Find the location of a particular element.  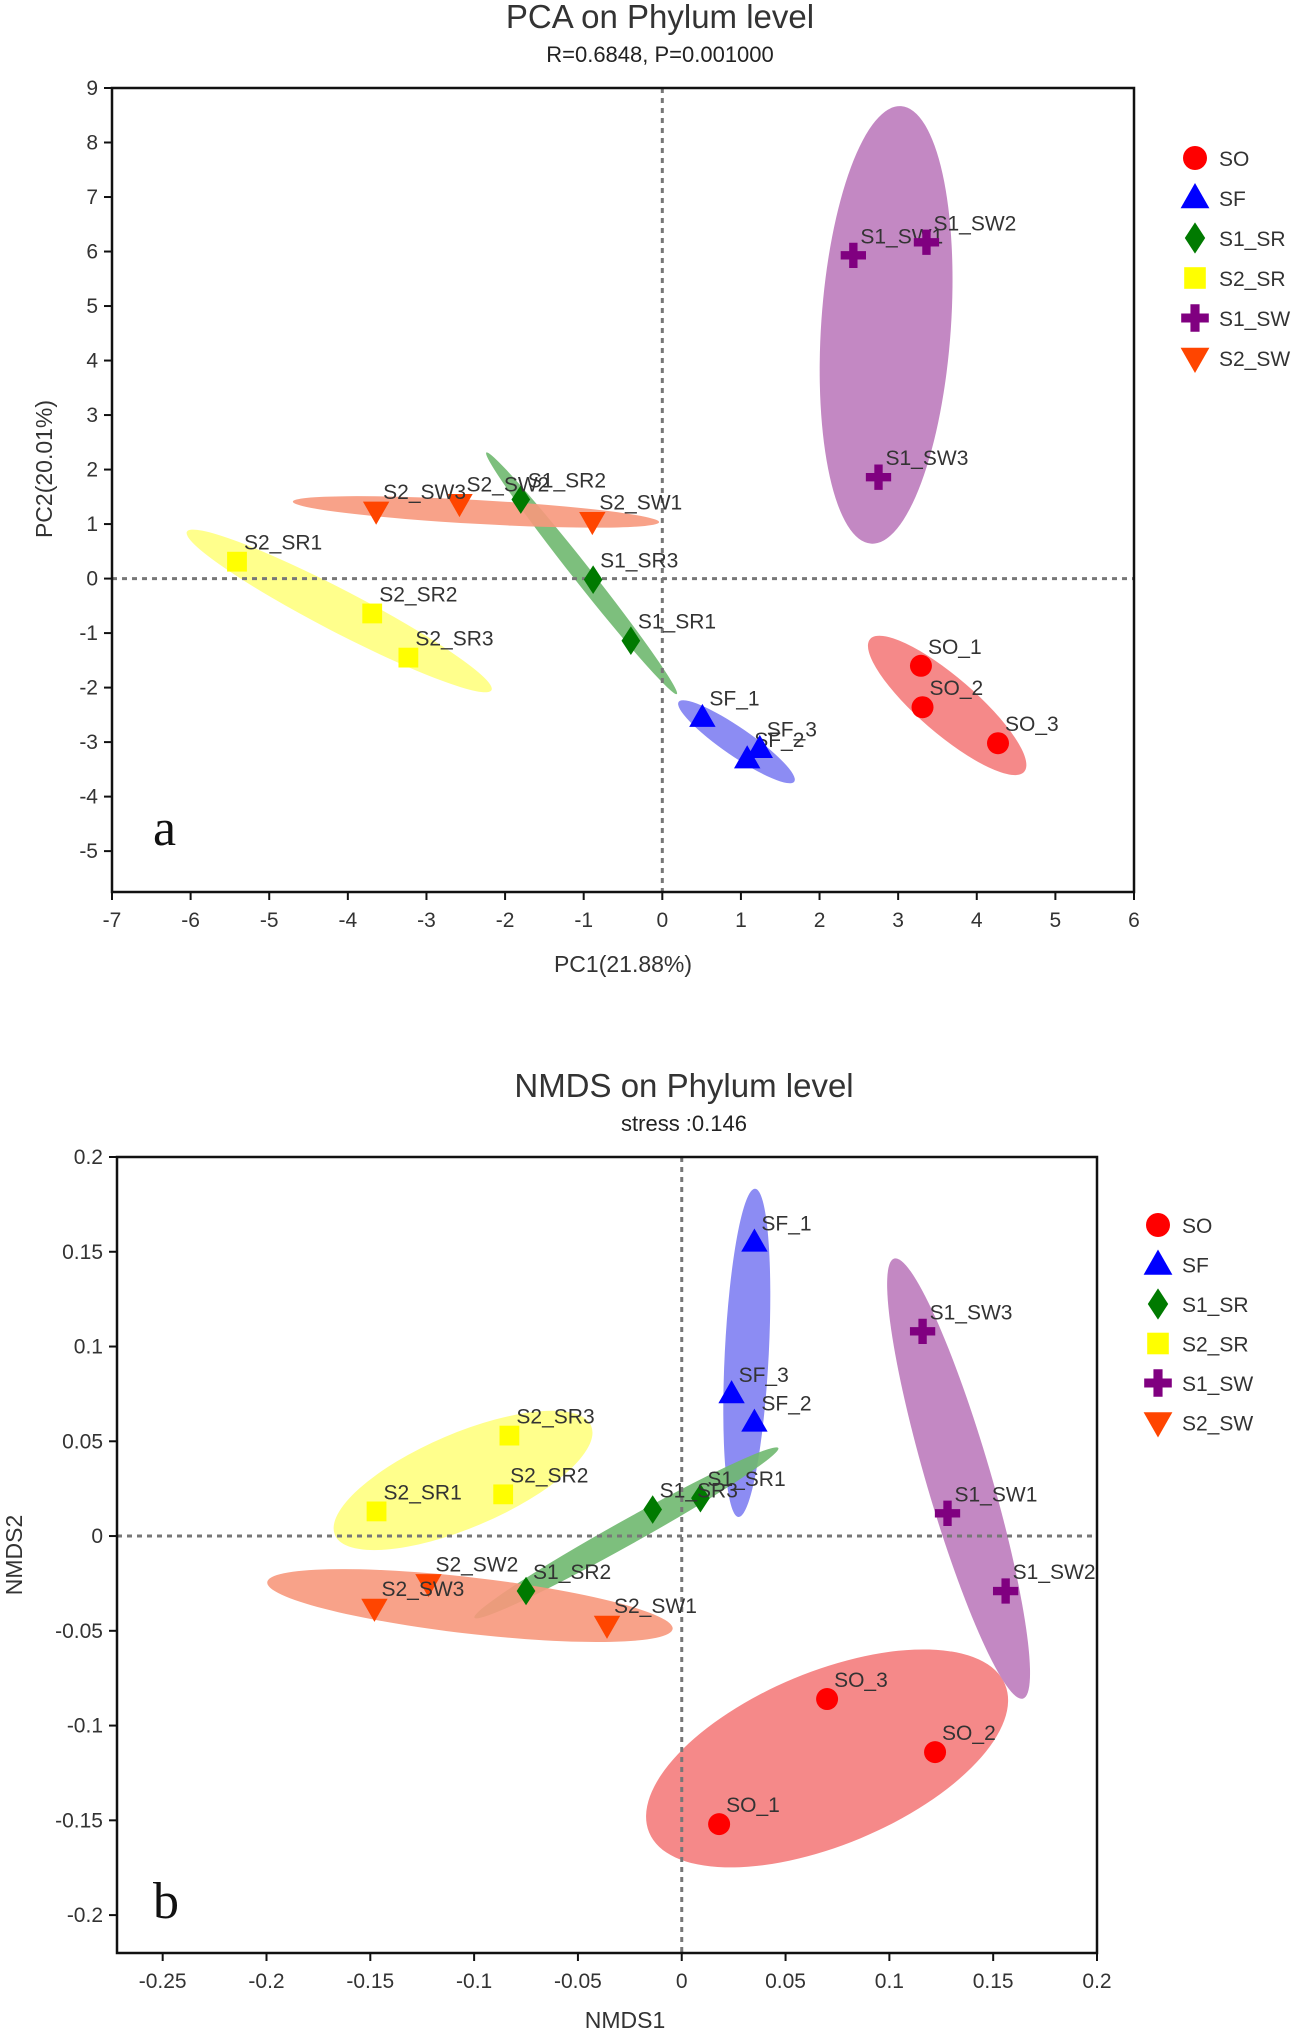

y-tick-label: 8 is located at coordinates (92, 143).